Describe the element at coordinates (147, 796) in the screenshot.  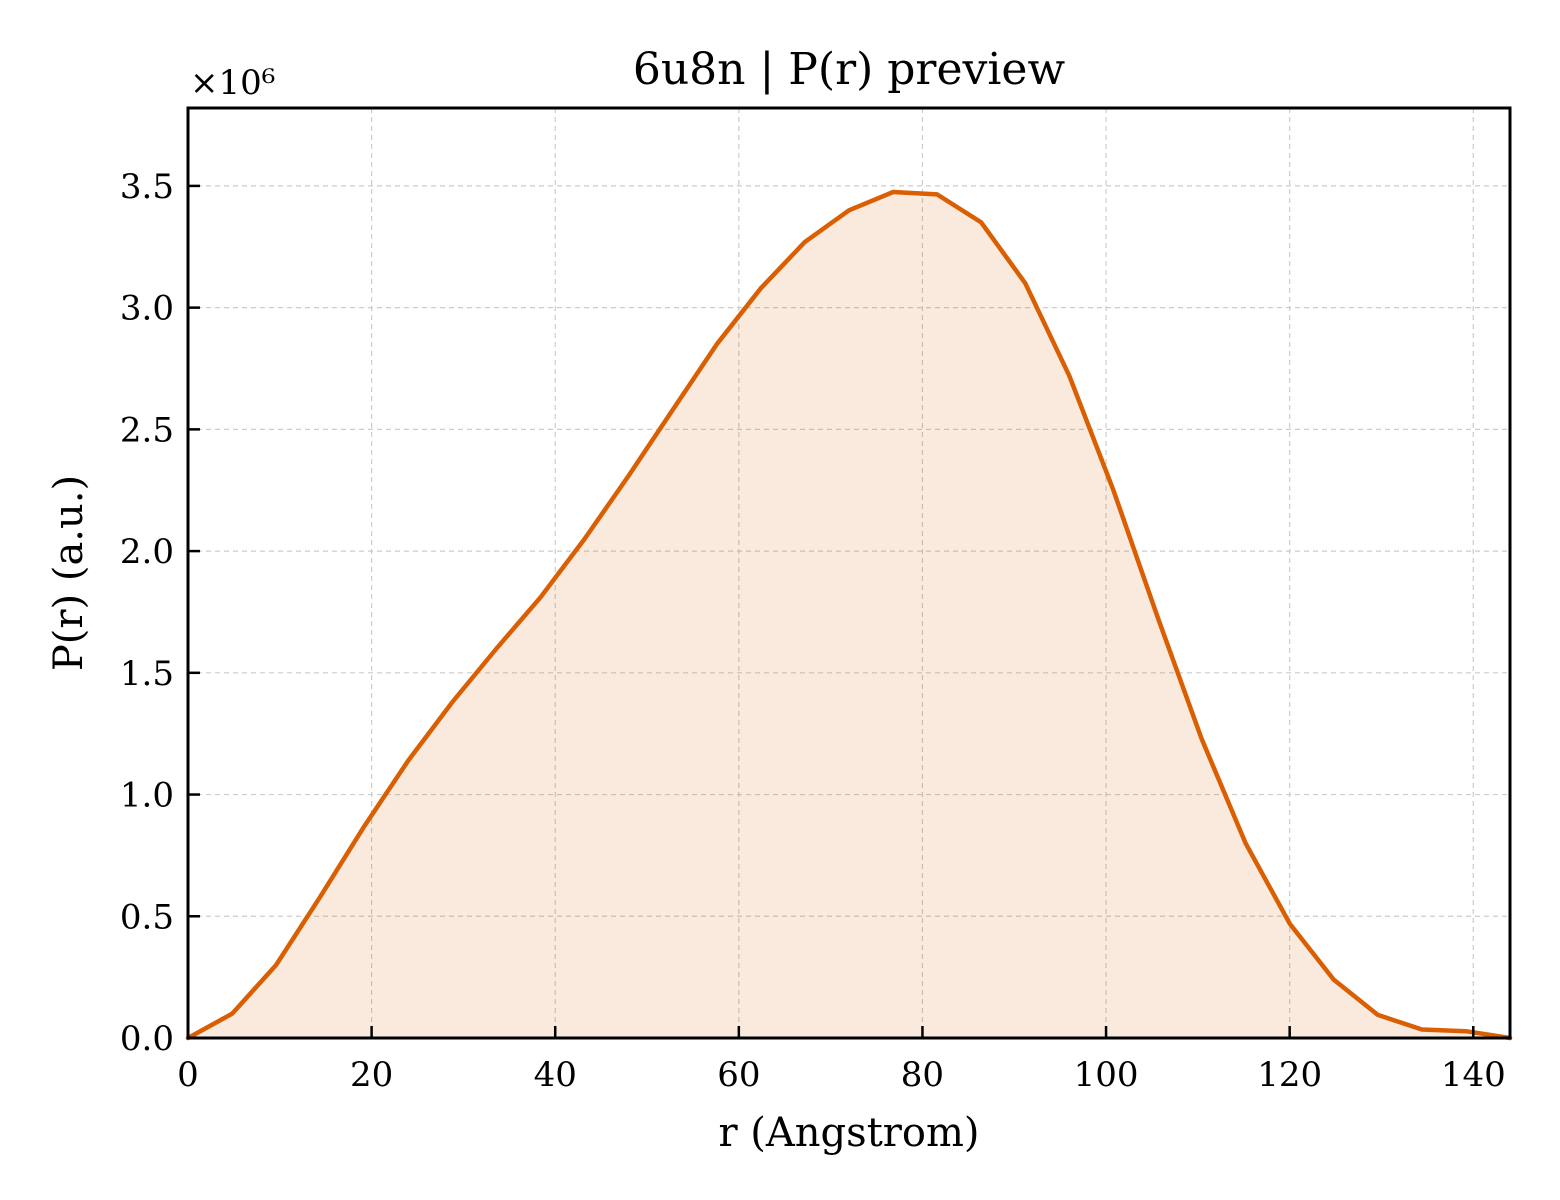
I see `y-tick-label: 1.0` at that location.